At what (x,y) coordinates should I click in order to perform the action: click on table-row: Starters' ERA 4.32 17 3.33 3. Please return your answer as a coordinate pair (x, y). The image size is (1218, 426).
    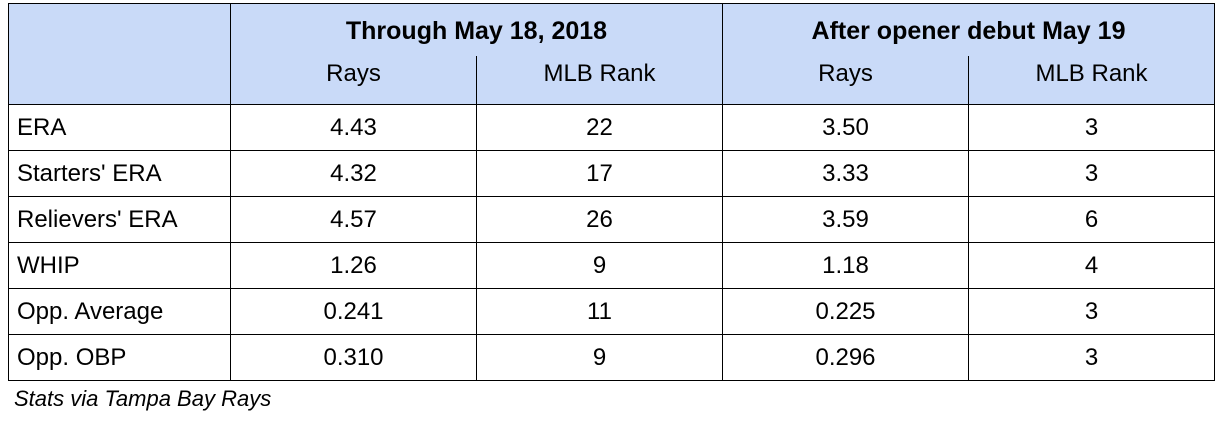
    Looking at the image, I should click on (611, 173).